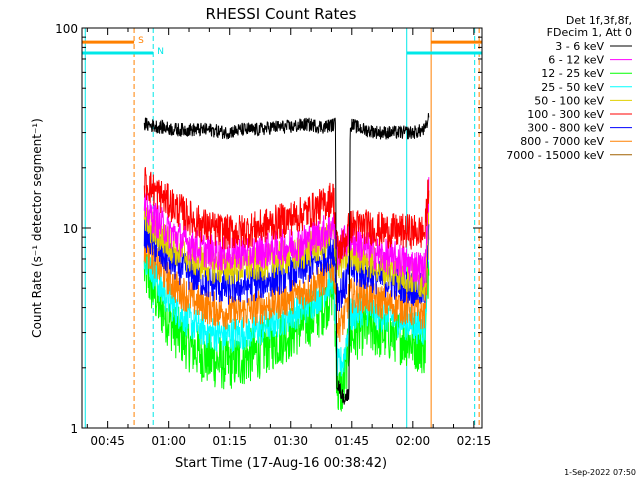  Describe the element at coordinates (281, 14) in the screenshot. I see `chart-title: RHESSI Count Rates` at that location.